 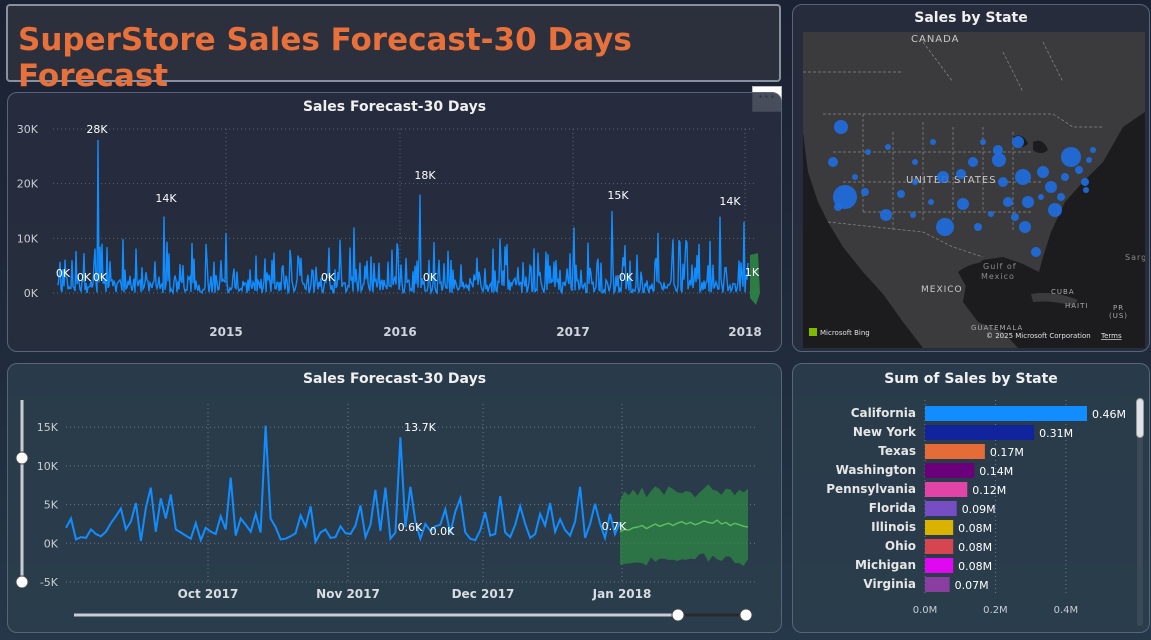 I want to click on bar-new-york, so click(x=980, y=432).